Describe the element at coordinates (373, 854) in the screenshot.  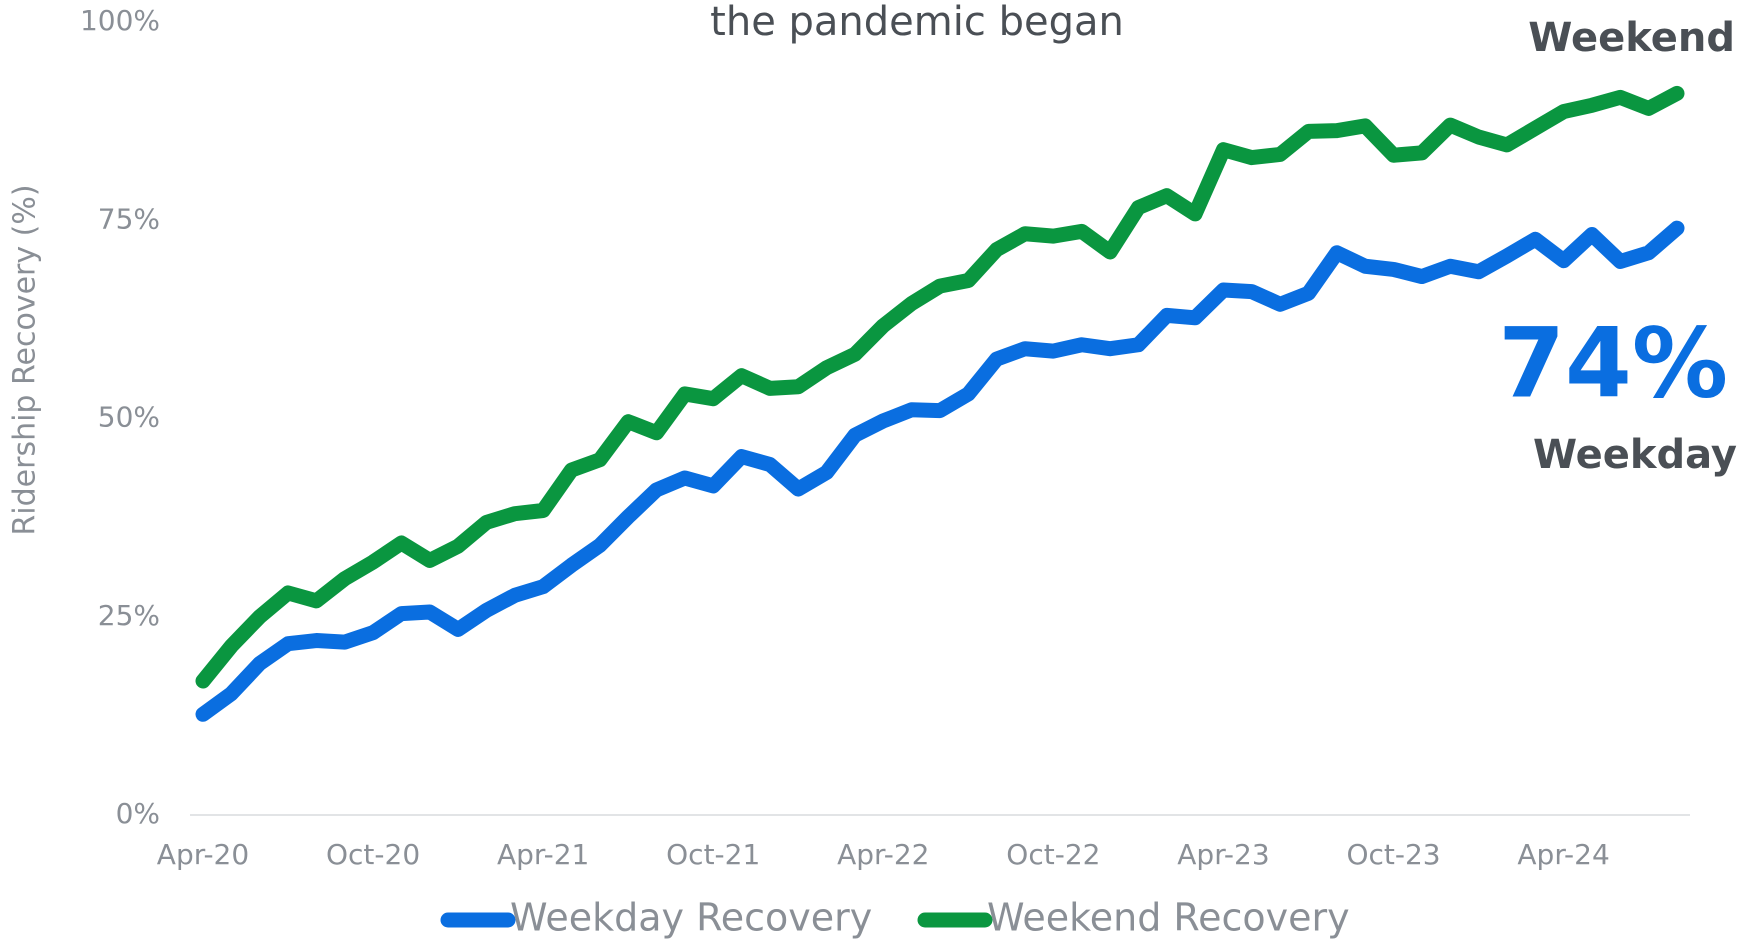
I see `x-tick-label: Oct-20` at that location.